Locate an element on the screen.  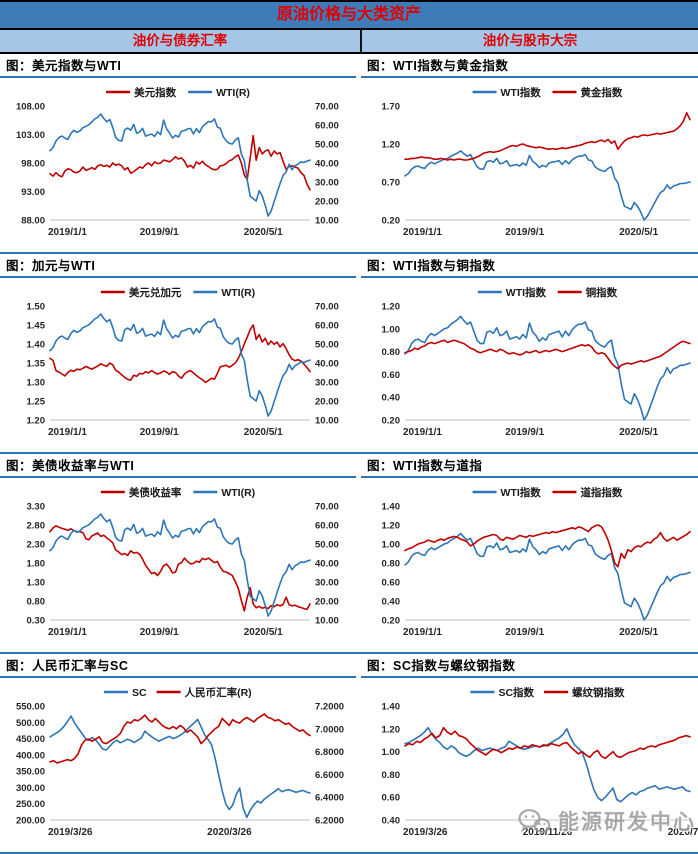
y2-axis-tick-label: 70.00 is located at coordinates (327, 307).